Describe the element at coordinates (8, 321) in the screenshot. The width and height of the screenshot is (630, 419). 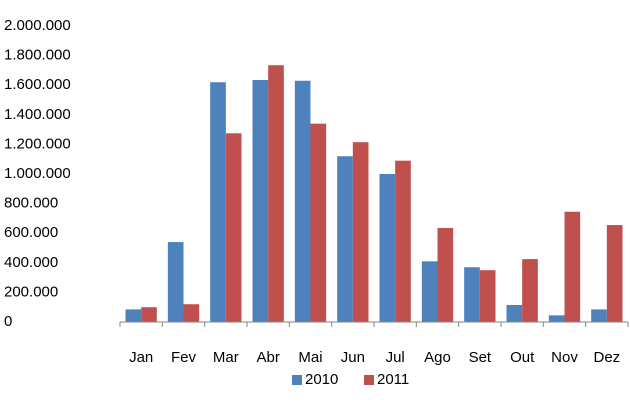
I see `y-tick-label: 0` at that location.